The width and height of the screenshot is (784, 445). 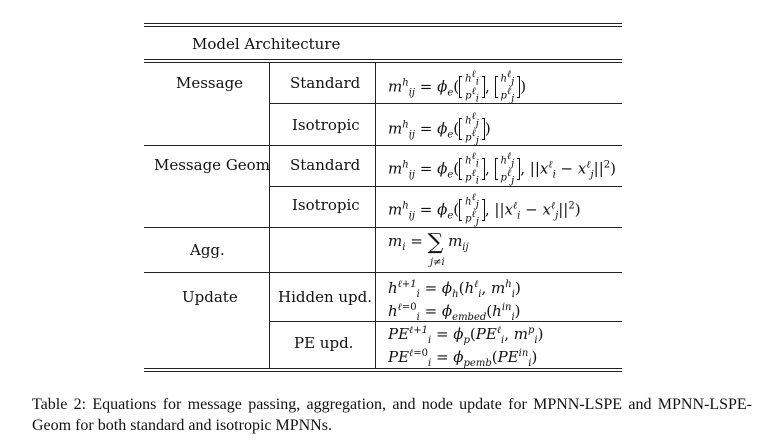 I want to click on equation-hidden-update-2: hℓ=0i = ϕembed(hini), so click(x=454, y=312).